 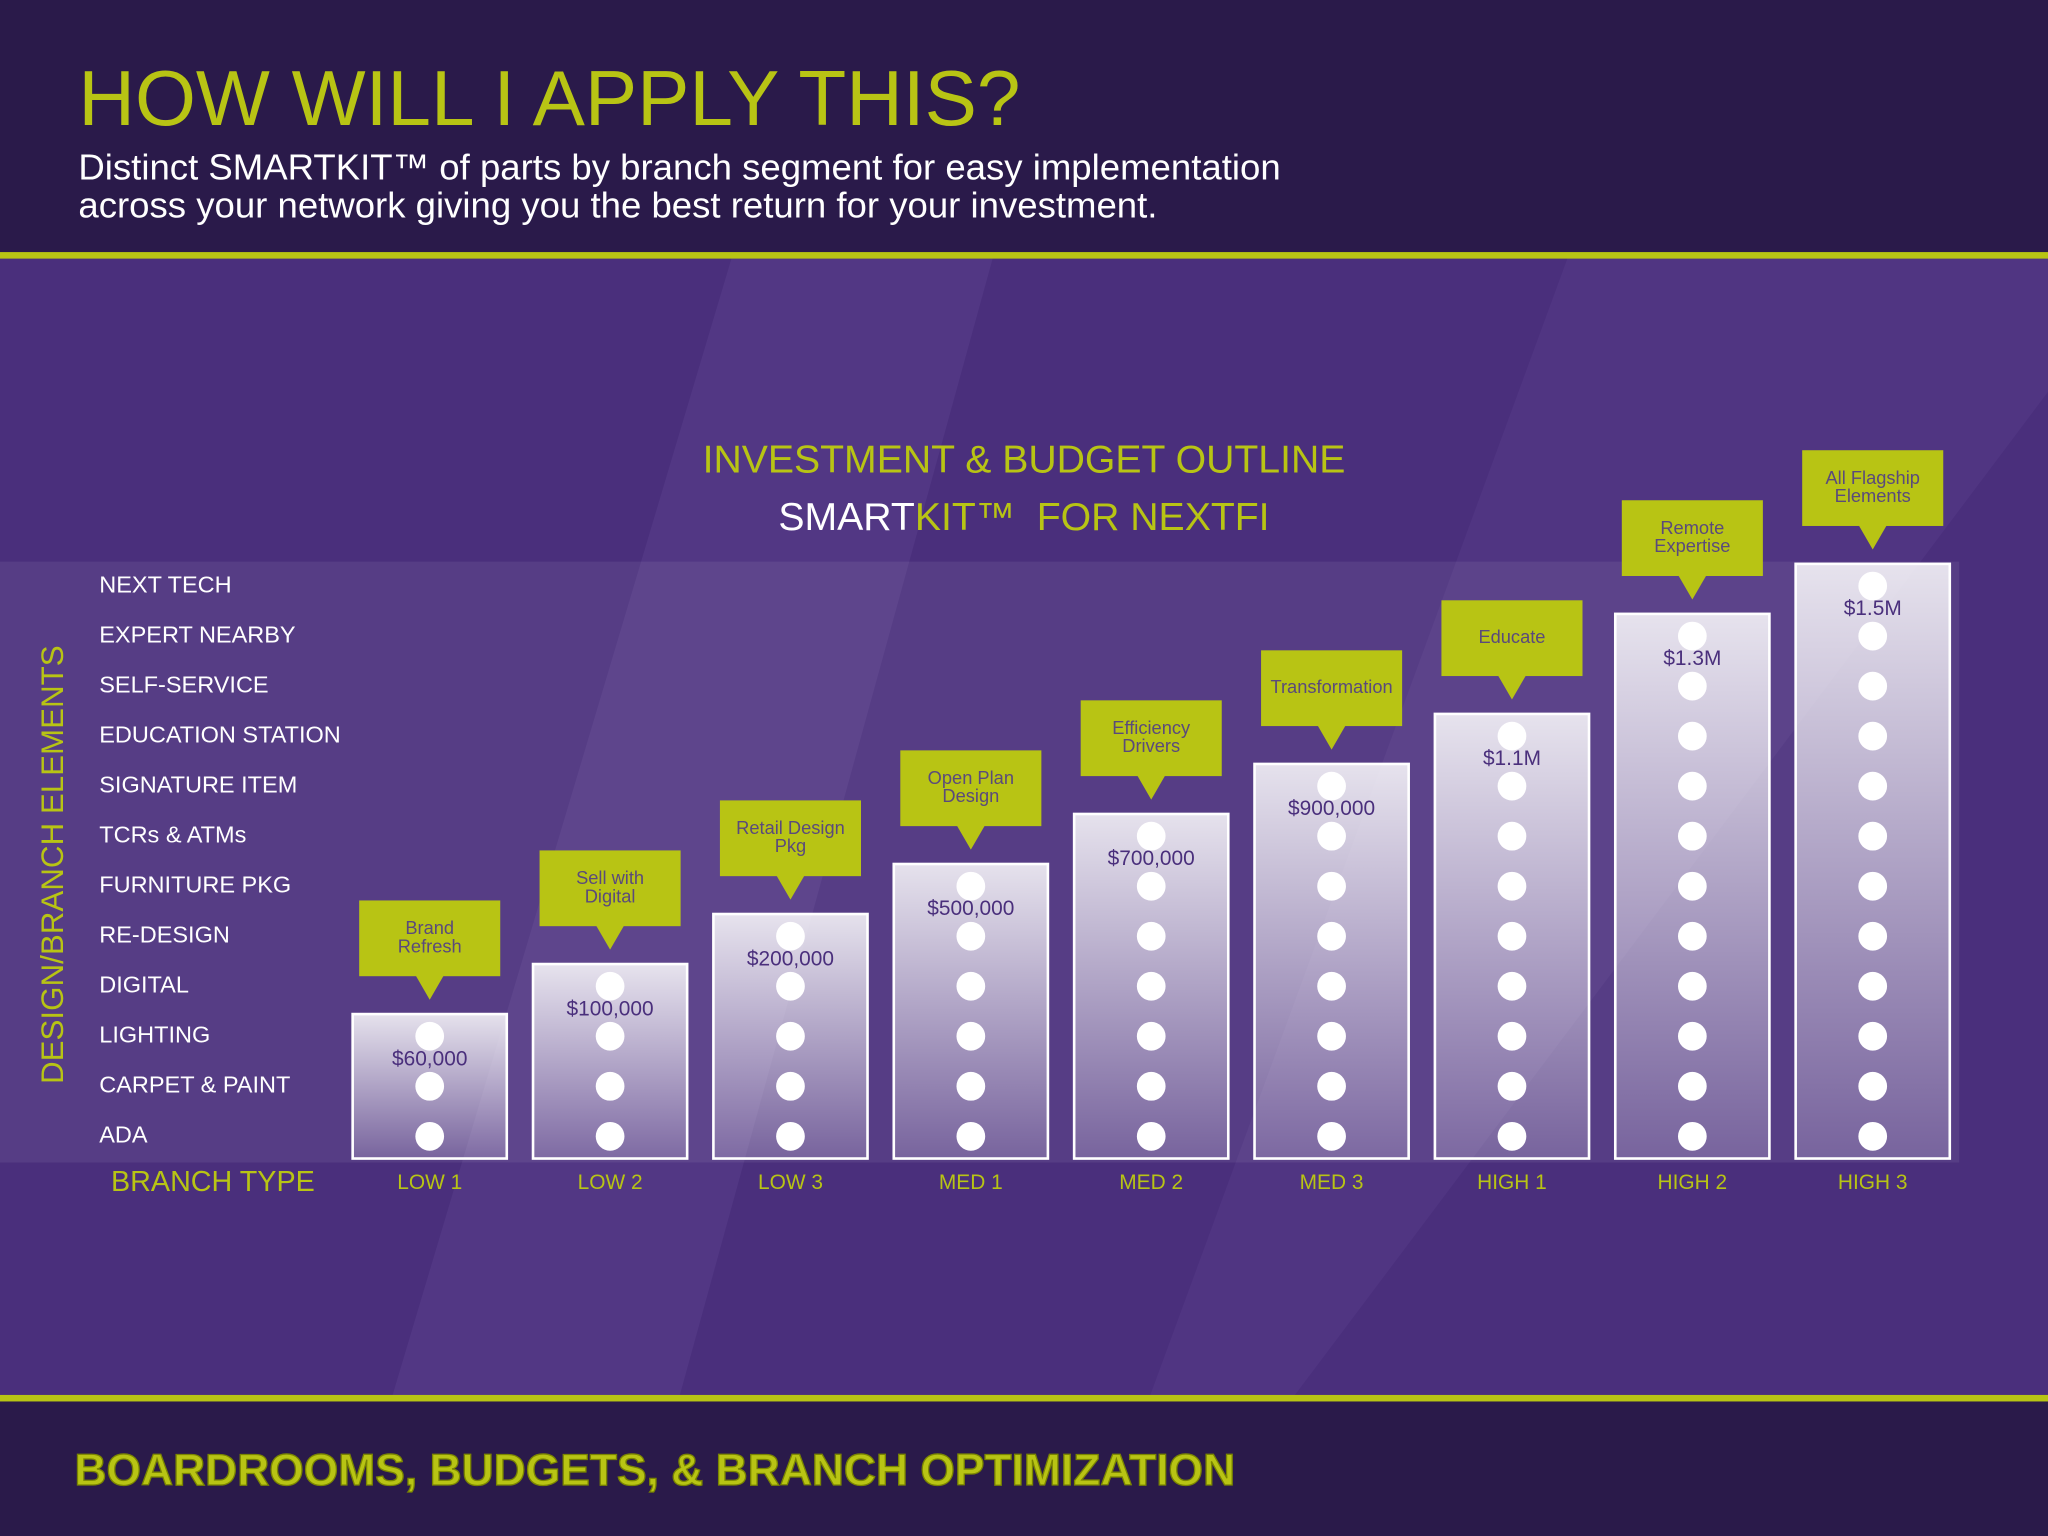 I want to click on callout-text: Sell with, so click(x=610, y=877).